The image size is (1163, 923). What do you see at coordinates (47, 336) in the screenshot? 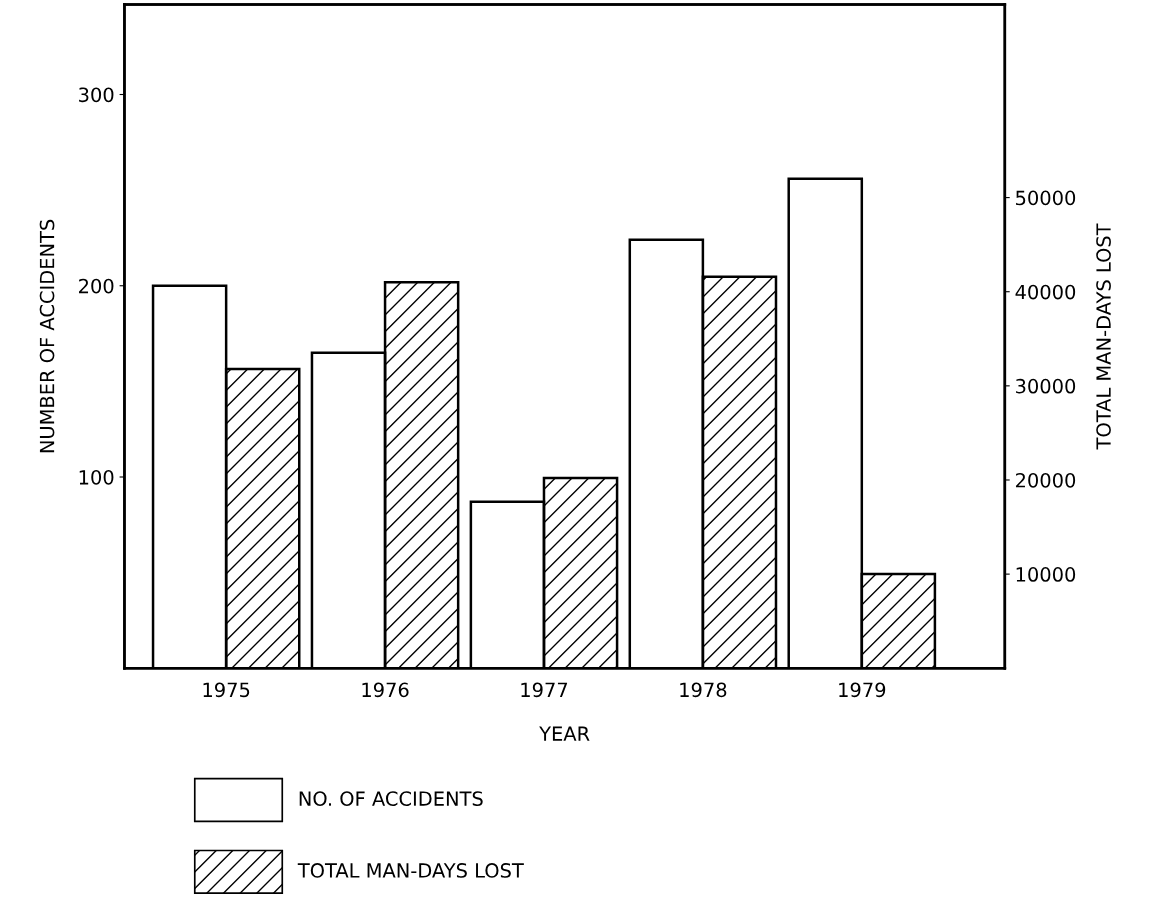
I see `y-axis-title: NUMBER OF ACCIDENTS` at bounding box center [47, 336].